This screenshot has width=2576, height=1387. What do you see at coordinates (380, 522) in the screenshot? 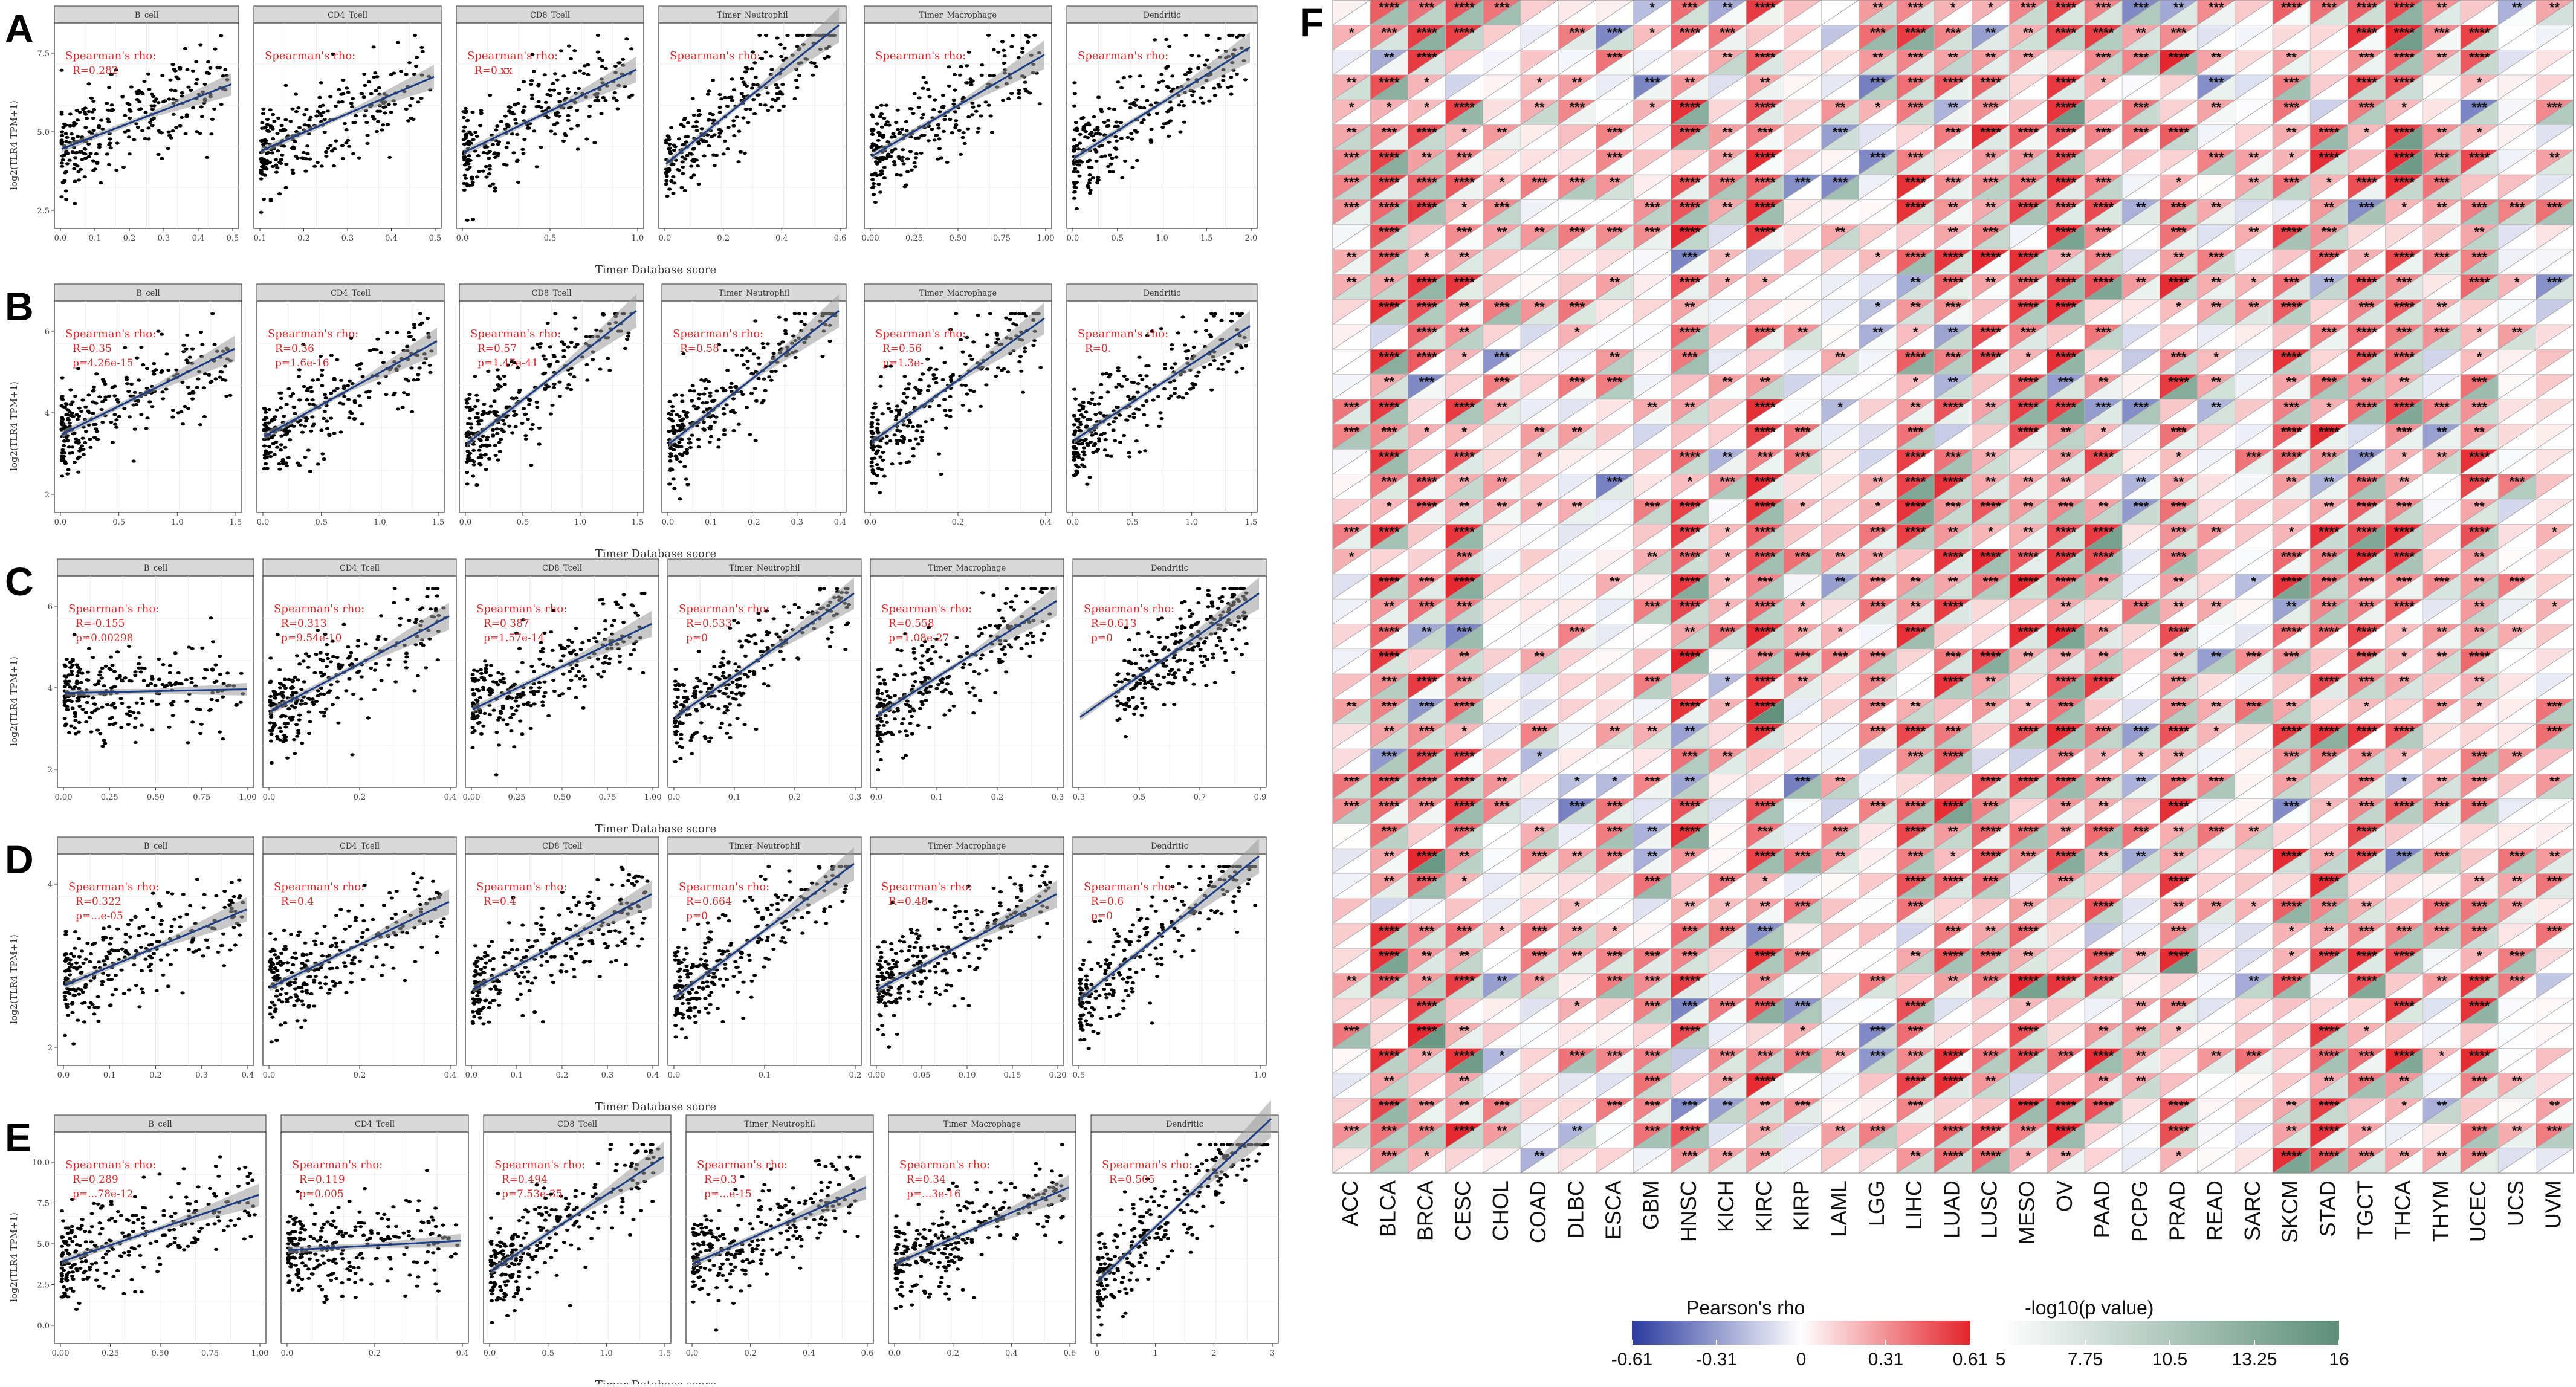
I see `x-tick-label: 1.0` at bounding box center [380, 522].